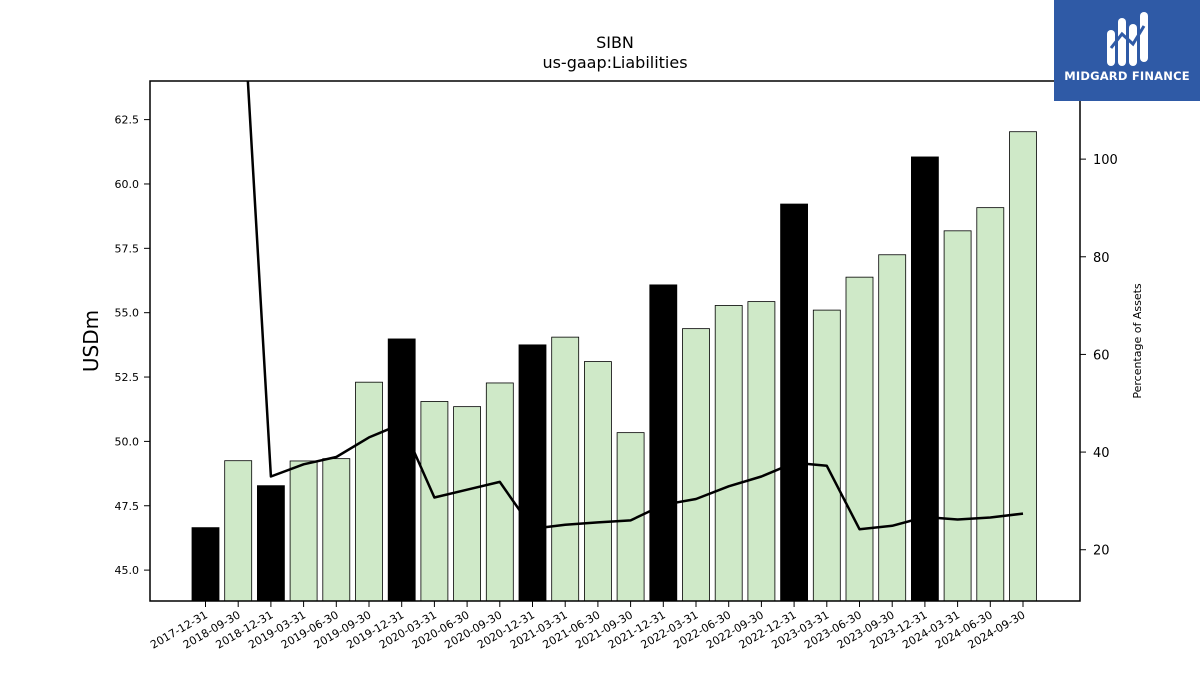 Image resolution: width=1200 pixels, height=675 pixels. I want to click on y2-axis: 20 40 60 80 100, so click(1099, 356).